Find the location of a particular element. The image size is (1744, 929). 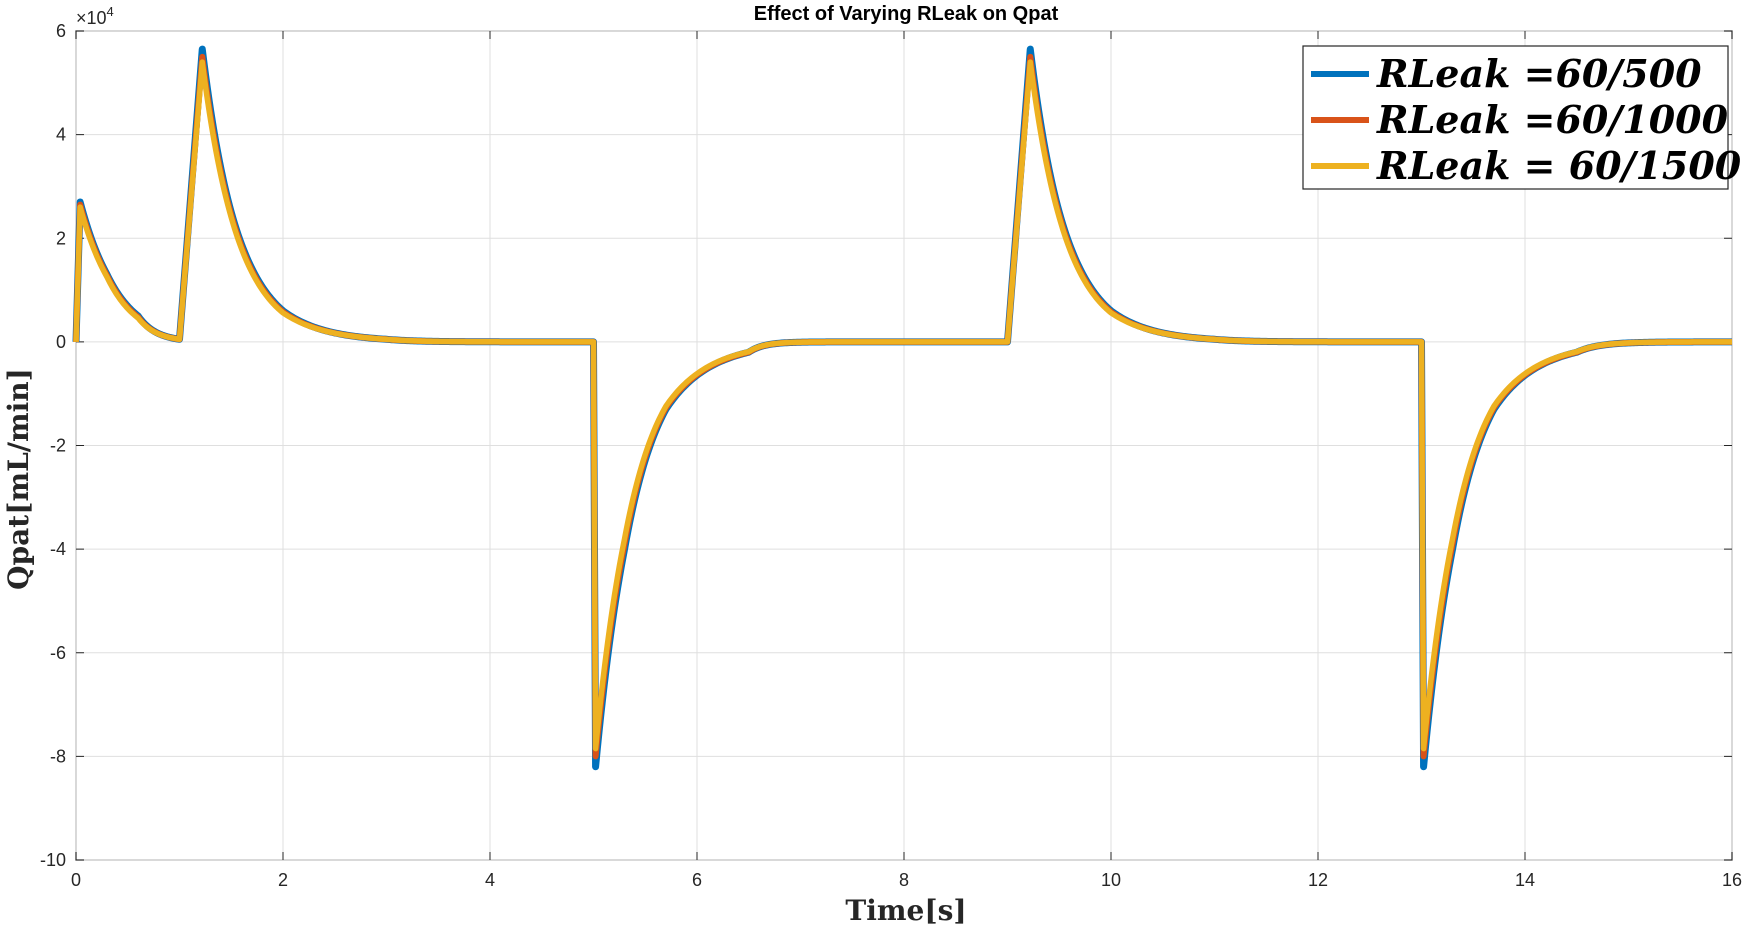

y-tick-label: 4 is located at coordinates (61, 135).